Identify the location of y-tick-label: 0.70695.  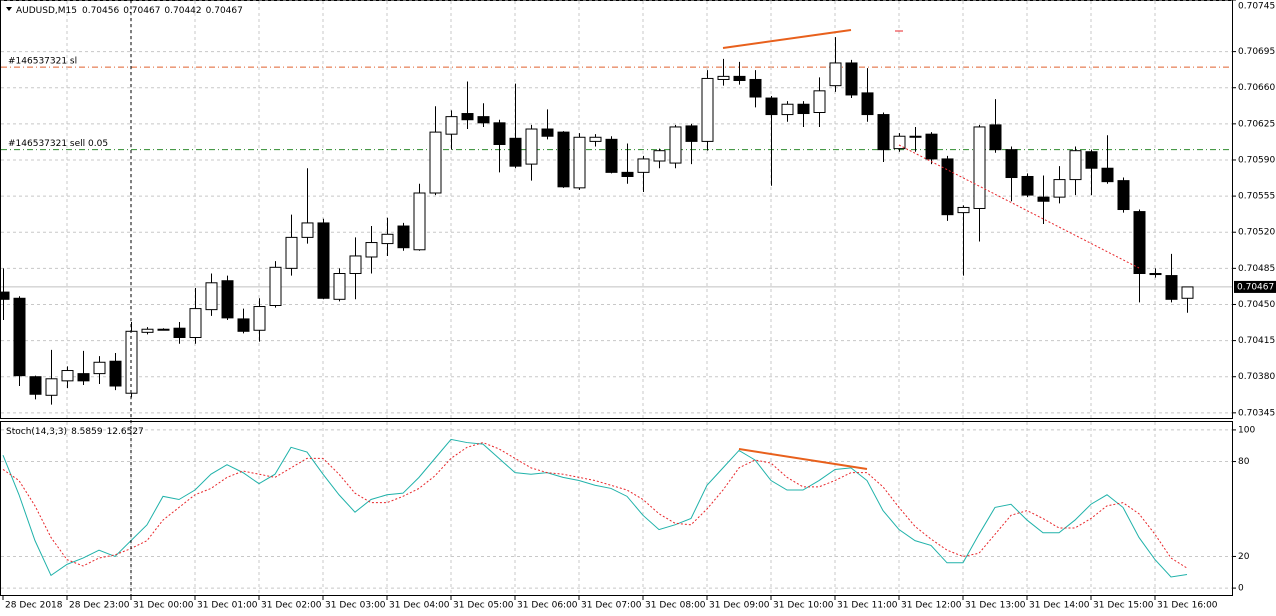
(1256, 52).